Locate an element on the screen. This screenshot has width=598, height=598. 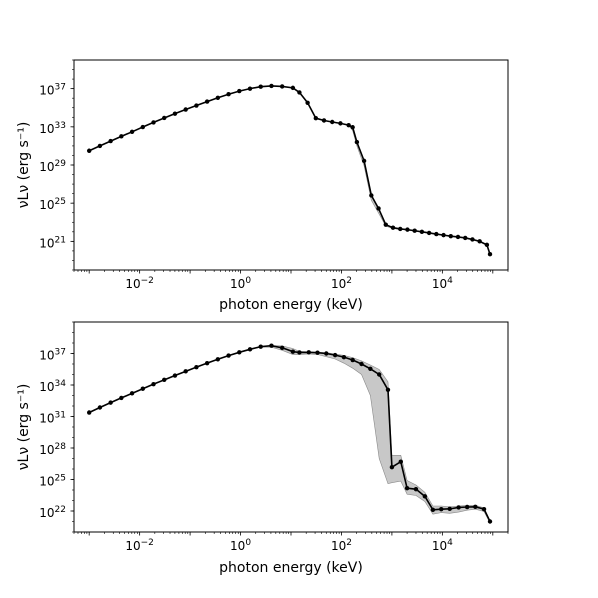
y-tick-label: 1033 is located at coordinates (52, 128).